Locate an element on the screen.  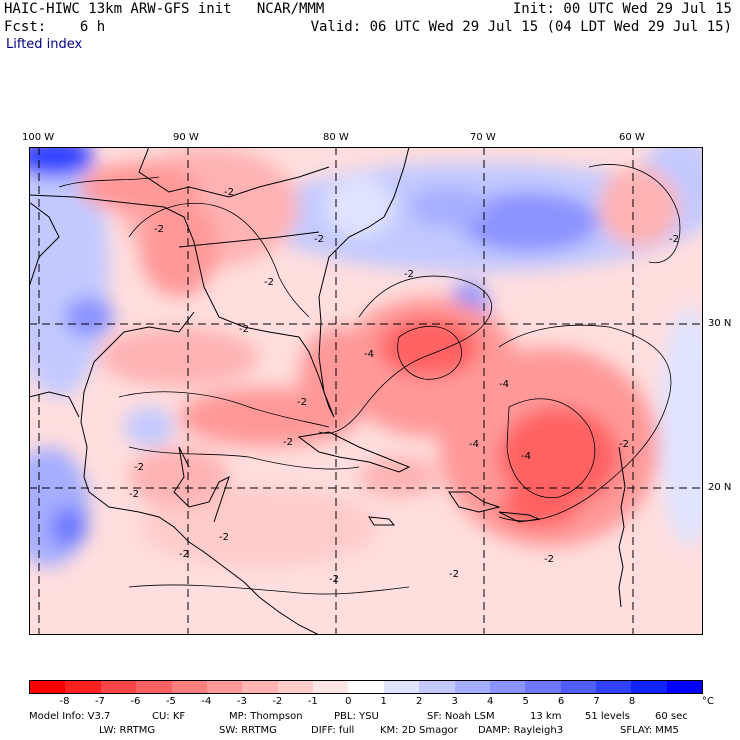
colorbar-tick-label: -2 is located at coordinates (277, 701).